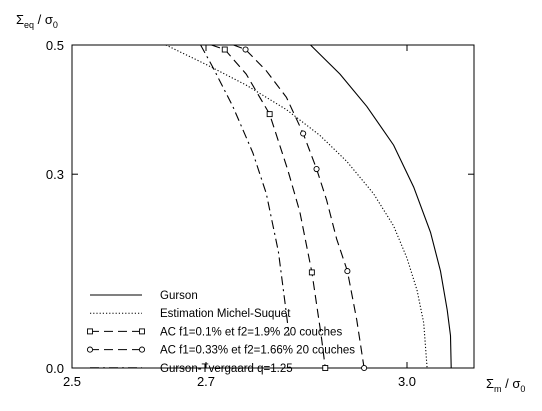 This screenshot has height=411, width=542. I want to click on x-tick-label: 2.5, so click(72, 381).